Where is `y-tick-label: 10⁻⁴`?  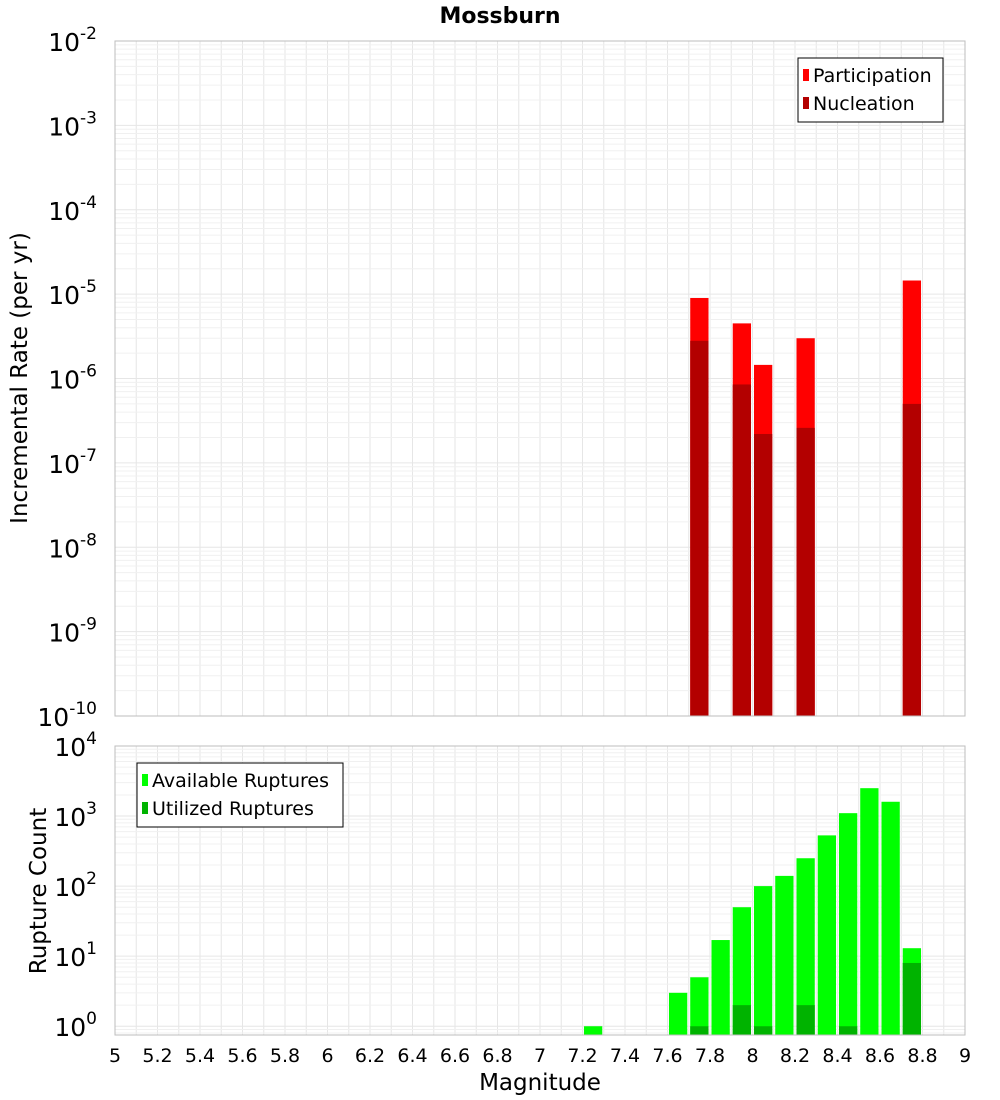
y-tick-label: 10⁻⁴ is located at coordinates (72, 209).